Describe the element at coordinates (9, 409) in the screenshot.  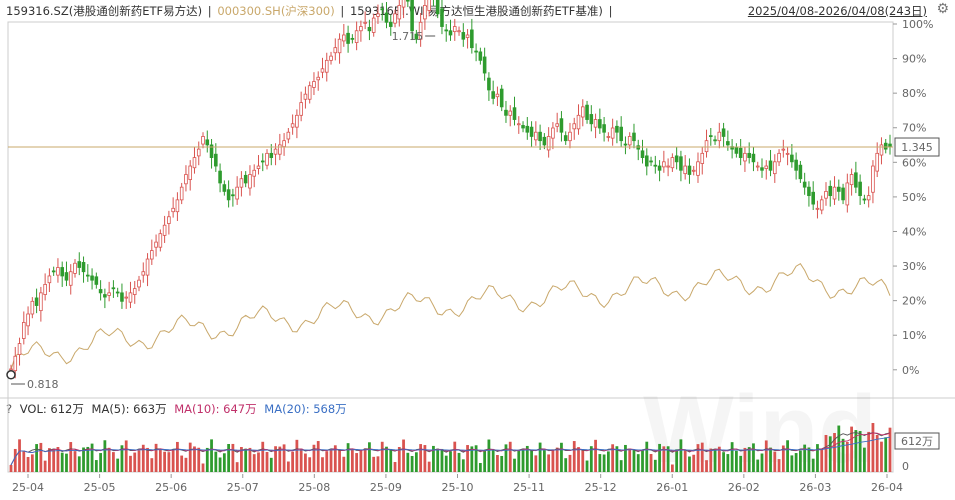
I see `help-icon: ?` at that location.